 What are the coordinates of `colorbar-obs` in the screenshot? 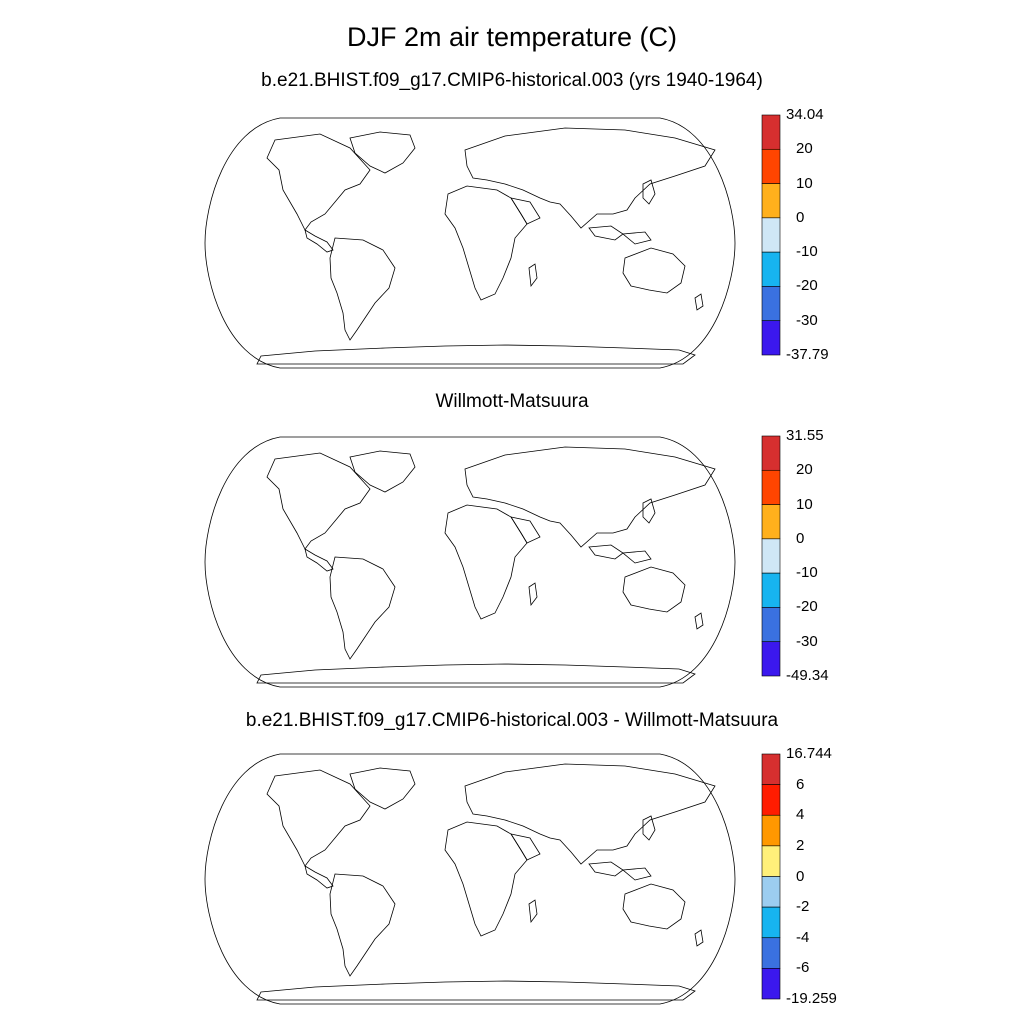 It's located at (771, 556).